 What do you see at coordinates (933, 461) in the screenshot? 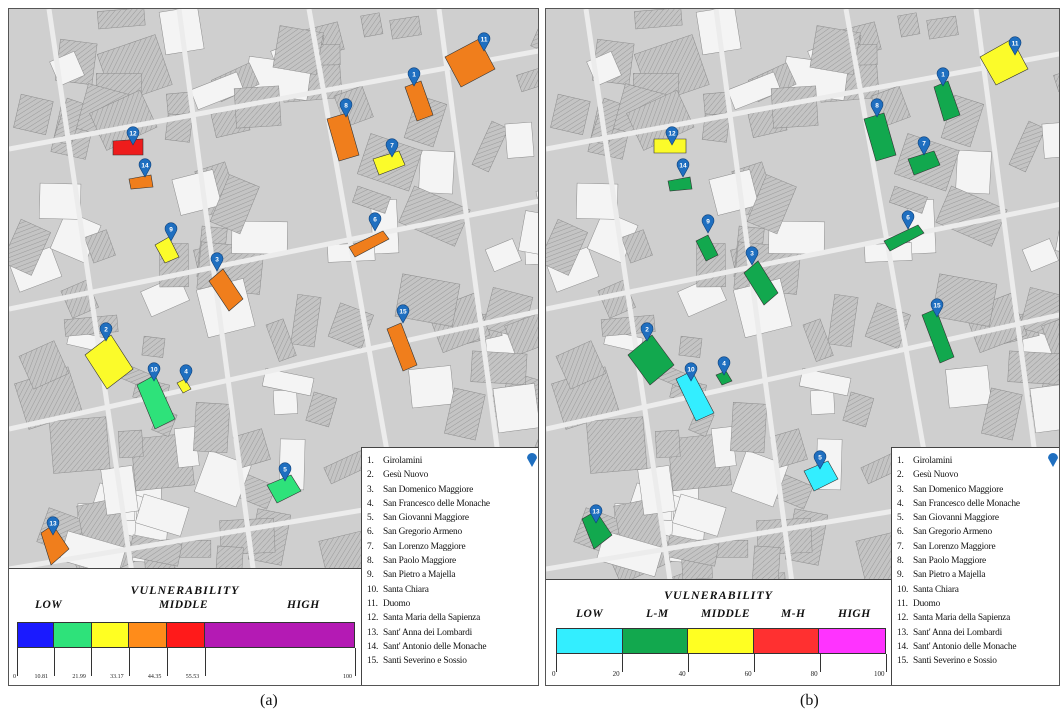
I see `church-name: Girolamini` at bounding box center [933, 461].